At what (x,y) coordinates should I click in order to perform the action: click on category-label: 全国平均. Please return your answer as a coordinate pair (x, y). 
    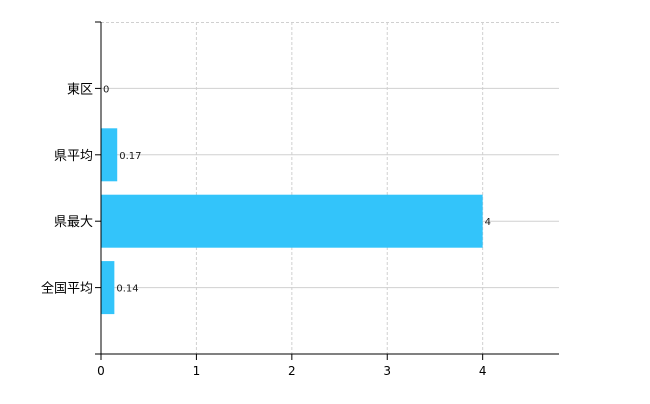
    Looking at the image, I should click on (67, 289).